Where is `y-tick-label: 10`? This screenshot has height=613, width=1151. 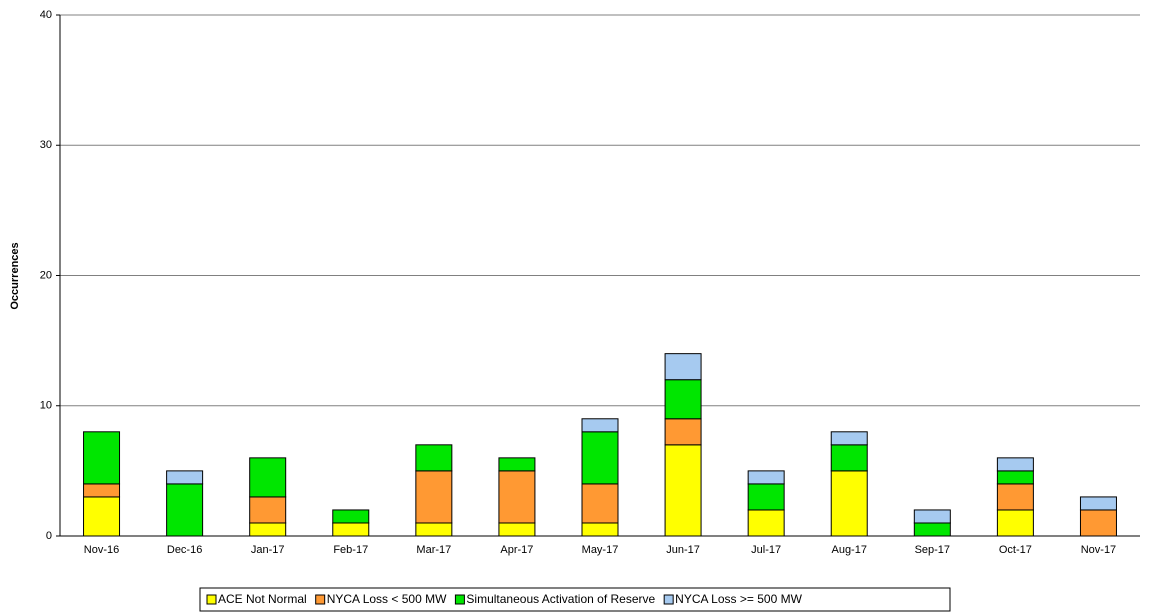 y-tick-label: 10 is located at coordinates (46, 406).